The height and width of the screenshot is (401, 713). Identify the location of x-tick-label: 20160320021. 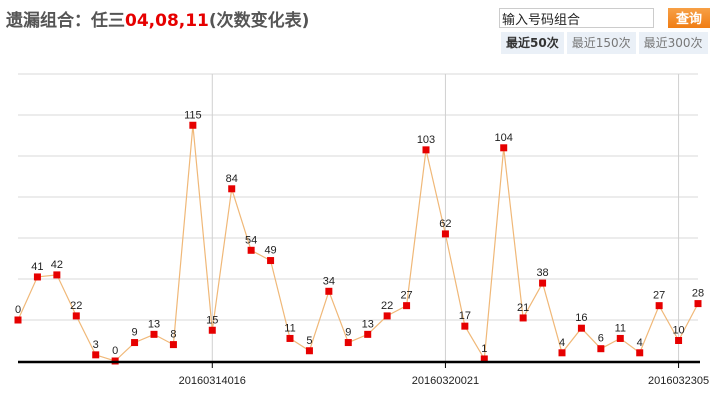
(445, 381).